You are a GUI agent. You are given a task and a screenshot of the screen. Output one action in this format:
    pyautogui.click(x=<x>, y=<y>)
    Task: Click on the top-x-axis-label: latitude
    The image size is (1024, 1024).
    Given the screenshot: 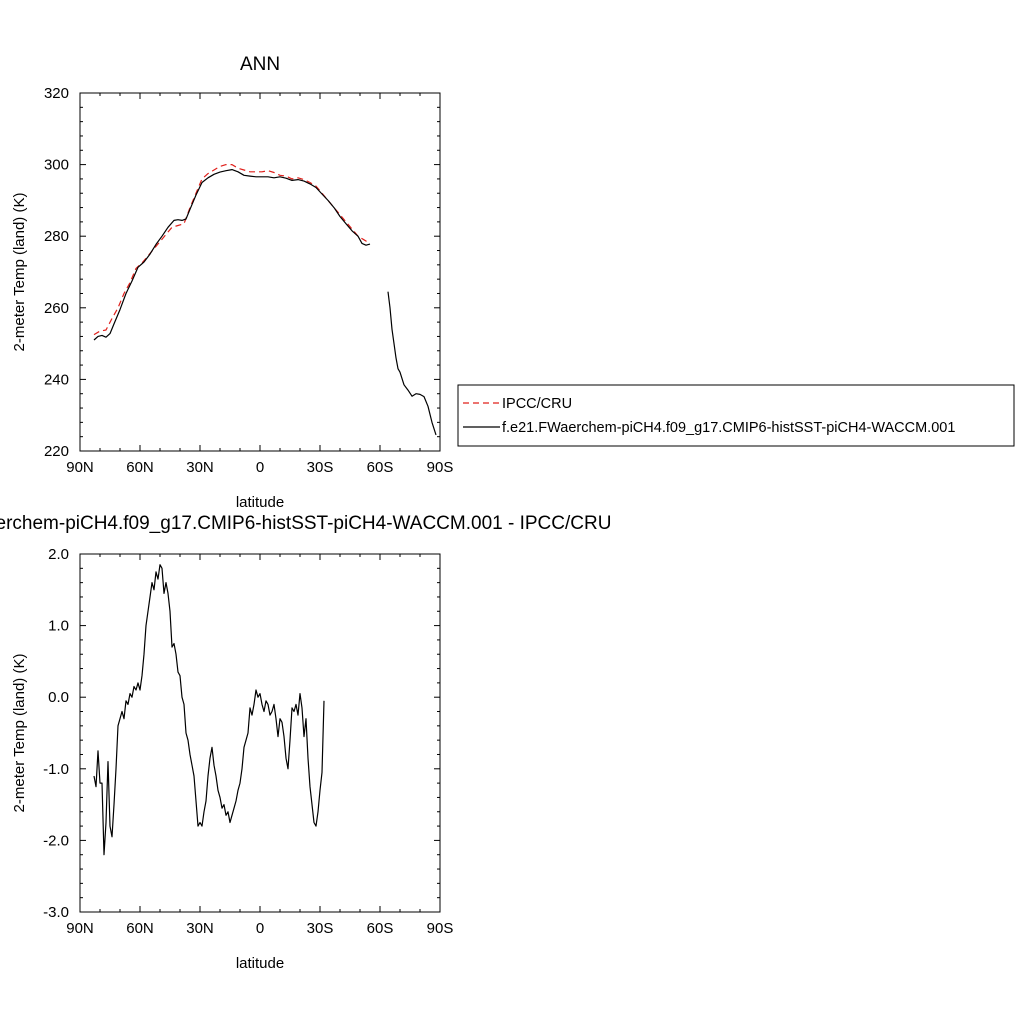 What is the action you would take?
    pyautogui.click(x=260, y=502)
    